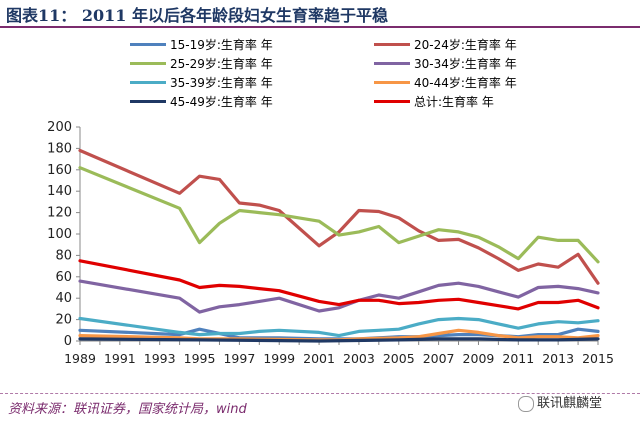  I want to click on watermark: 联讯麒麟堂, so click(560, 402).